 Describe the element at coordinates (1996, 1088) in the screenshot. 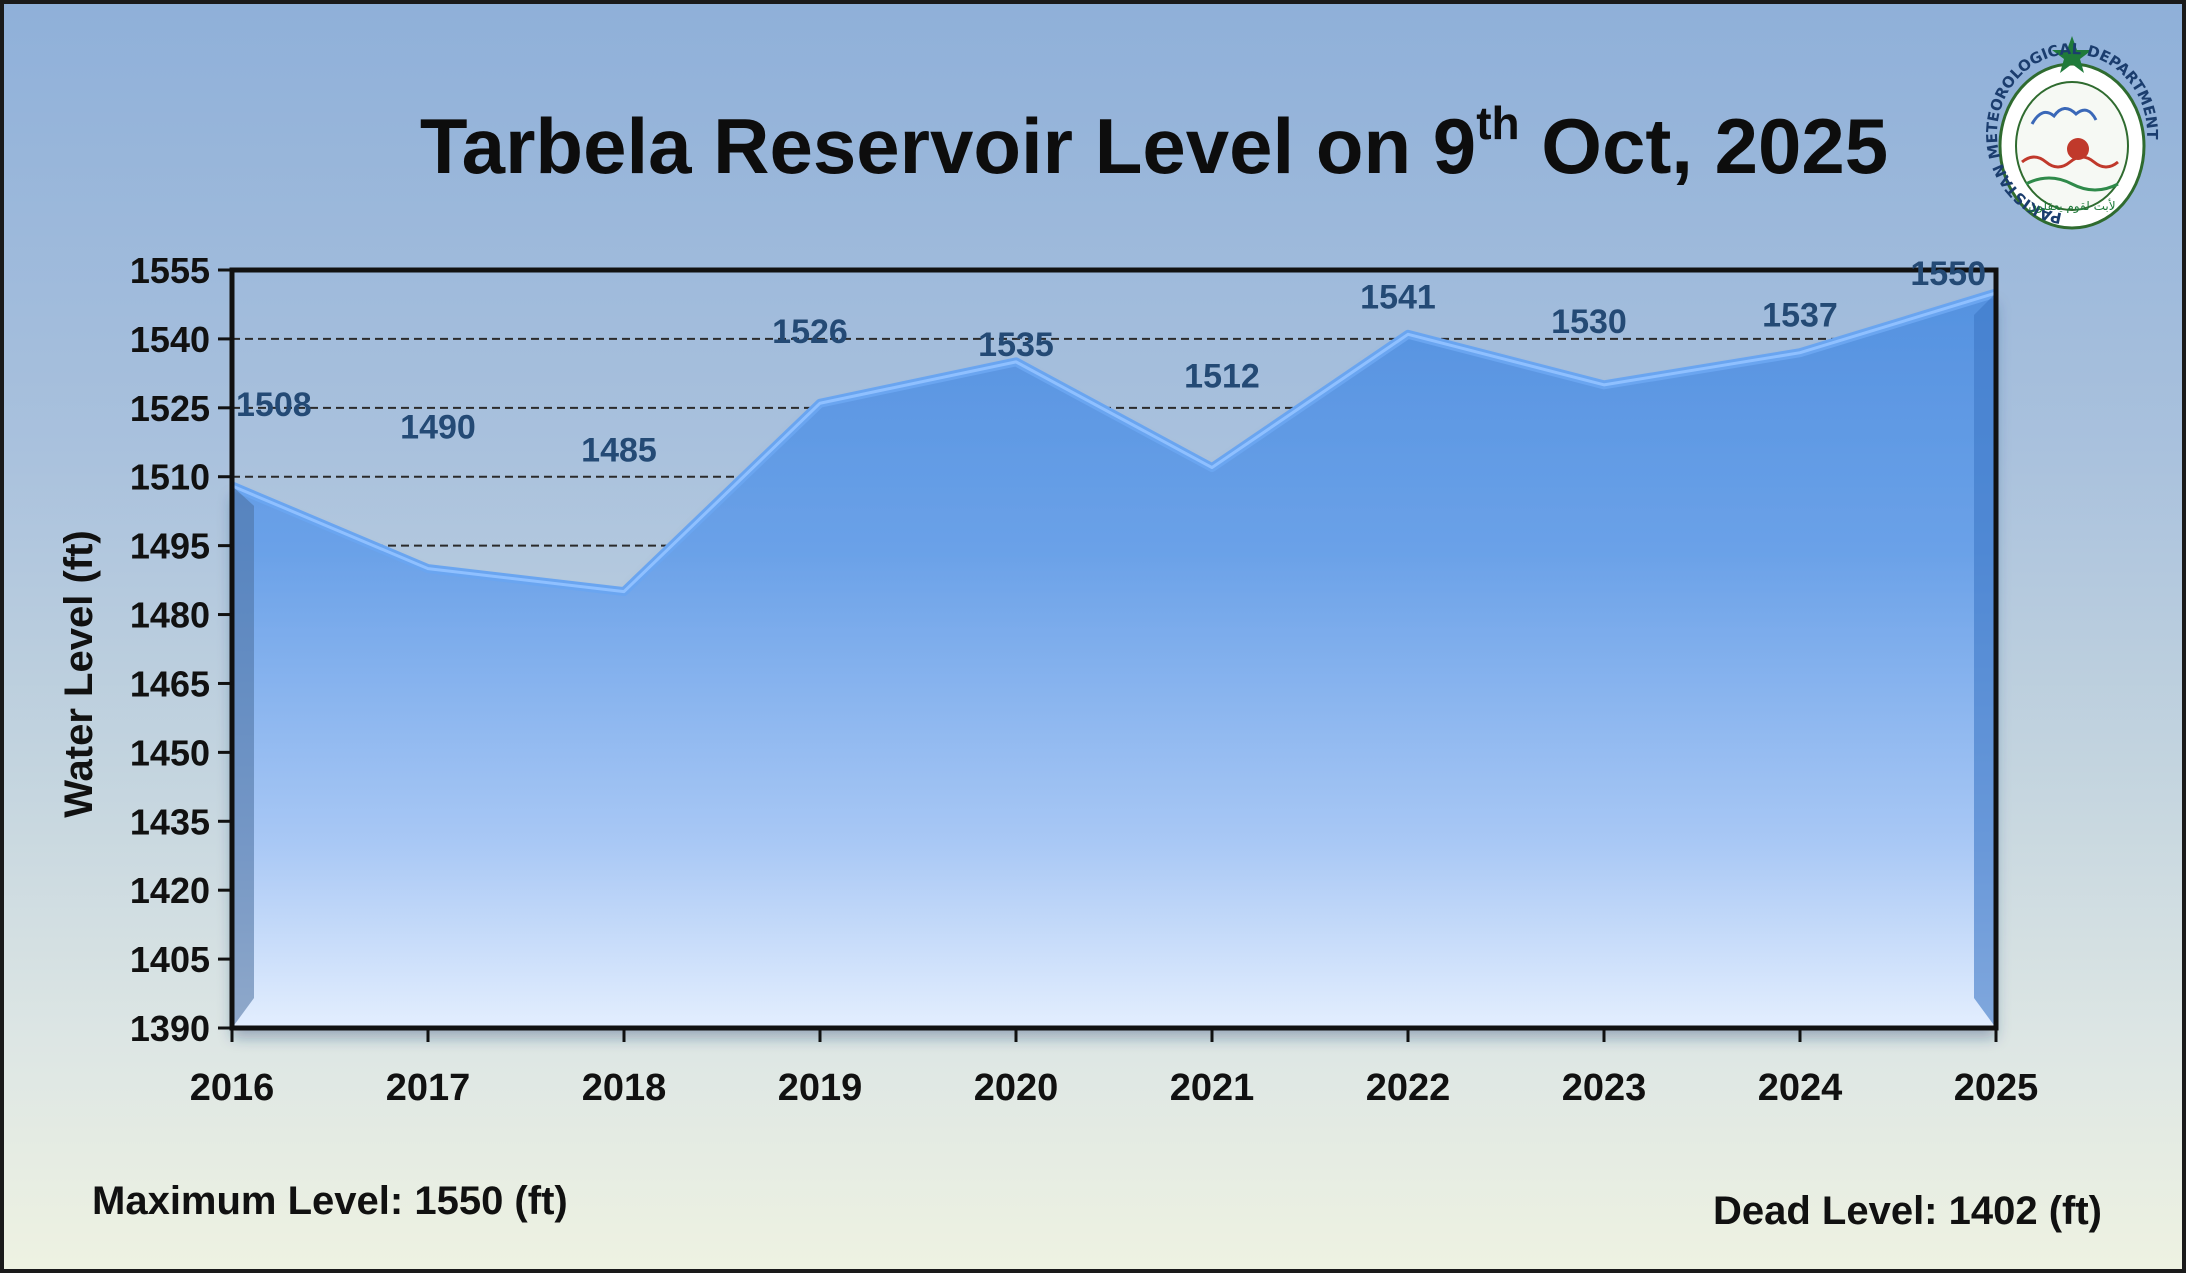

I see `x-tick-label: 2025` at that location.